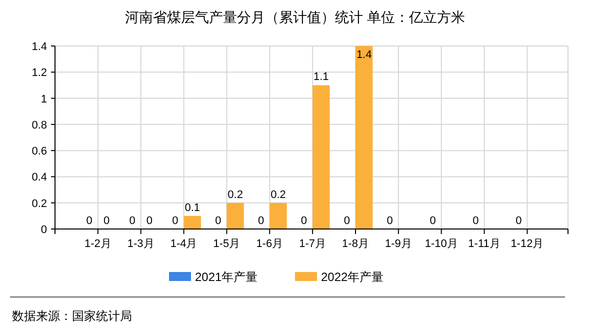 The width and height of the screenshot is (590, 330). What do you see at coordinates (352, 277) in the screenshot?
I see `legend-label: 2022年产量` at bounding box center [352, 277].